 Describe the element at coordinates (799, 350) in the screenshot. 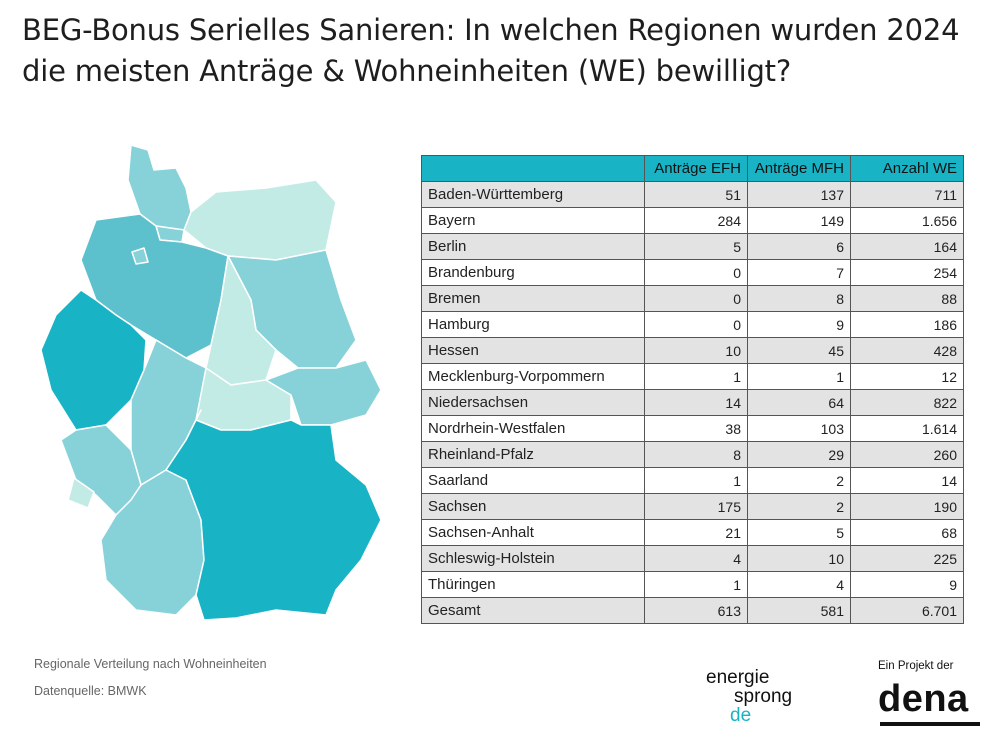

I see `antraege-mfh-cell: 45` at that location.